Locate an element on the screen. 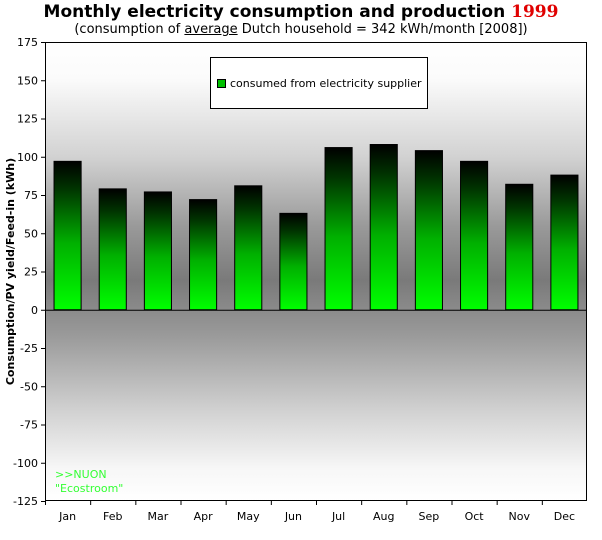 The height and width of the screenshot is (540, 602). y-tick-label: 0 is located at coordinates (34, 310).